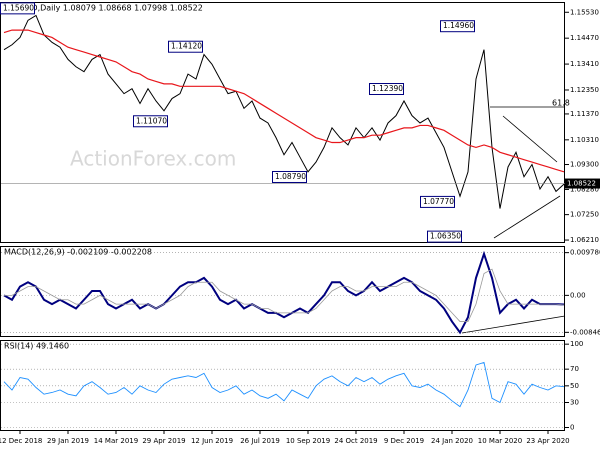 This screenshot has height=450, width=600. What do you see at coordinates (584, 64) in the screenshot?
I see `y-tick-label: 1.13410` at bounding box center [584, 64].